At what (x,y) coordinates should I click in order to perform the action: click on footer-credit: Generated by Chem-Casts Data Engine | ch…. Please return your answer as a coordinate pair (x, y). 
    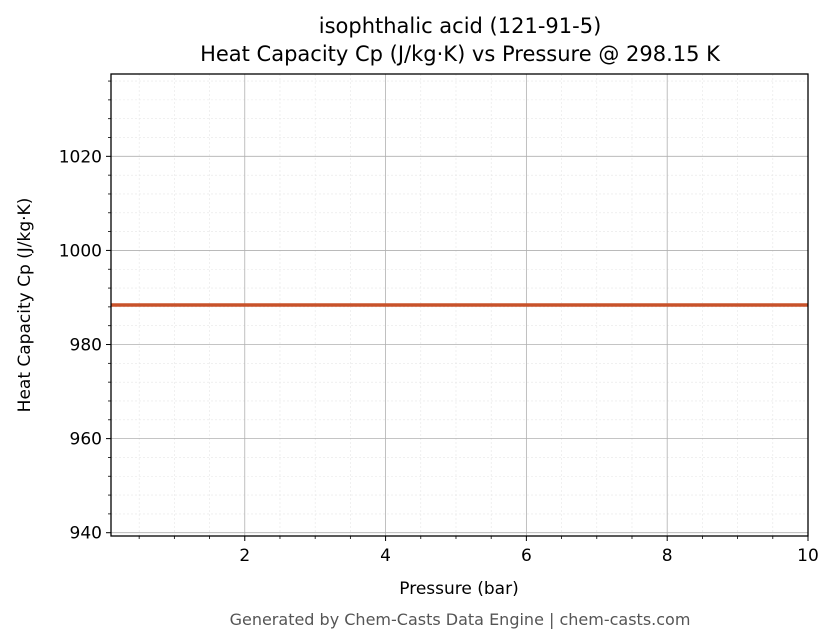
    Looking at the image, I should click on (460, 619).